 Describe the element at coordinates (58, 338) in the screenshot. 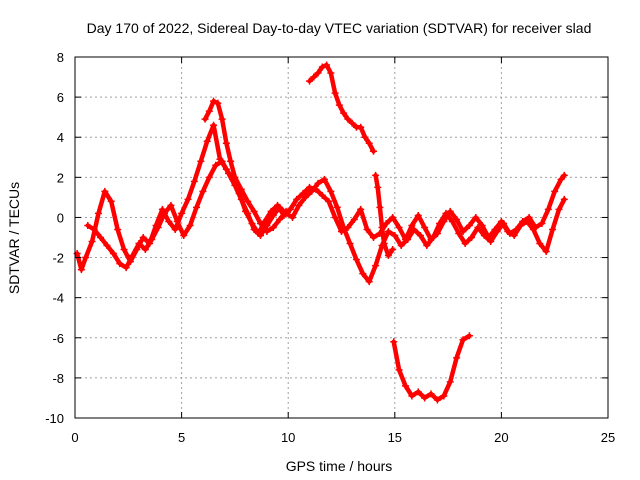

I see `y-tick-label: -6` at that location.